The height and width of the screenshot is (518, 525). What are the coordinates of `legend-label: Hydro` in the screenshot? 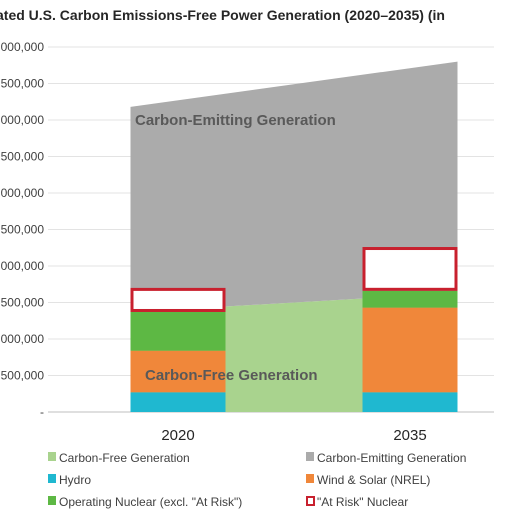 It's located at (75, 480).